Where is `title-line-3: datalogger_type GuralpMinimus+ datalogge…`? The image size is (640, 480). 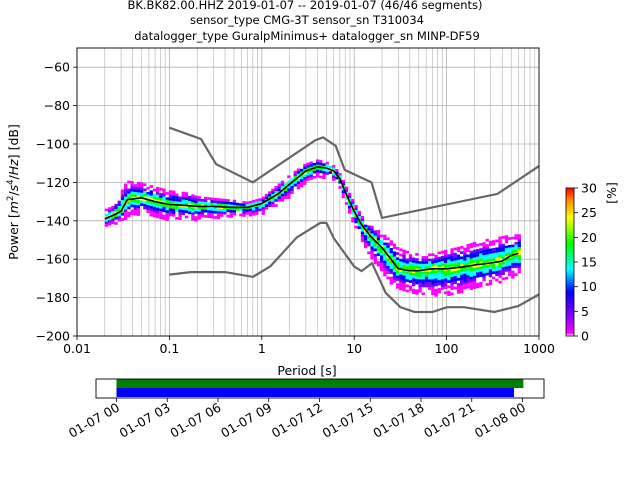 title-line-3: datalogger_type GuralpMinimus+ datalogge… is located at coordinates (307, 36).